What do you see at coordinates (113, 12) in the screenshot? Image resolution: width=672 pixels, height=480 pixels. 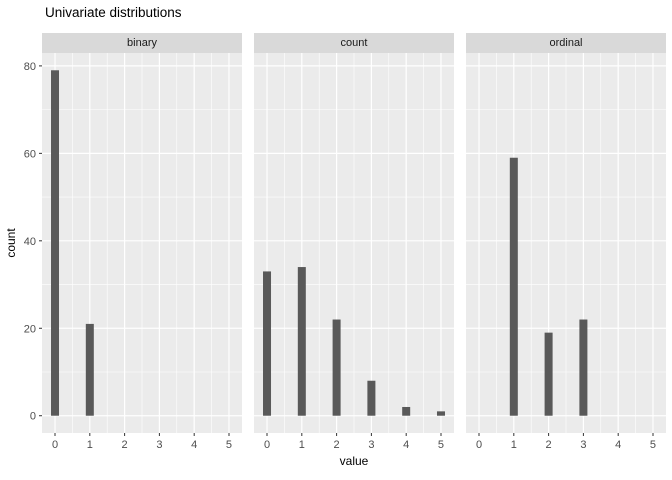 I see `plot-title: Univariate distributions` at bounding box center [113, 12].